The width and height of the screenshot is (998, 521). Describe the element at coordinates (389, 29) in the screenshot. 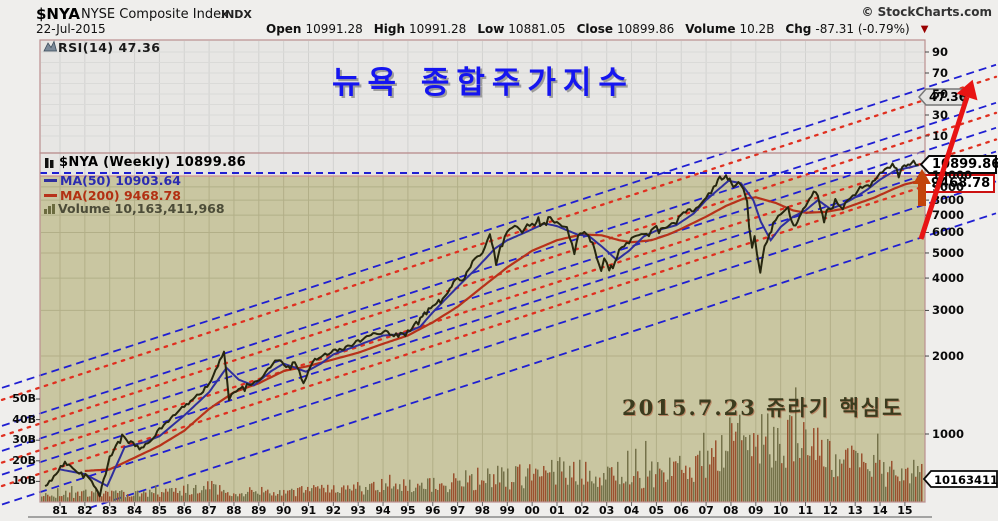

I see `quote-field-label: High` at that location.